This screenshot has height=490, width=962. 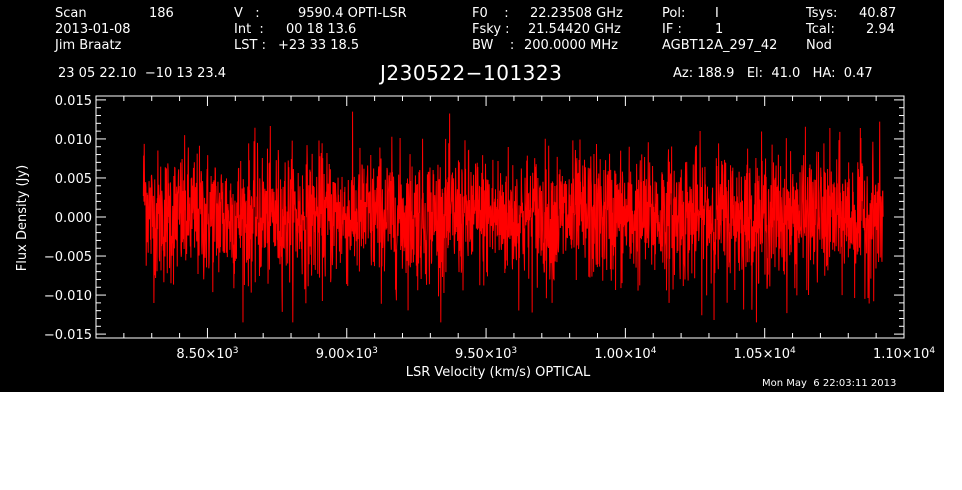 I want to click on y-tick-label: 0.005, so click(x=73, y=179).